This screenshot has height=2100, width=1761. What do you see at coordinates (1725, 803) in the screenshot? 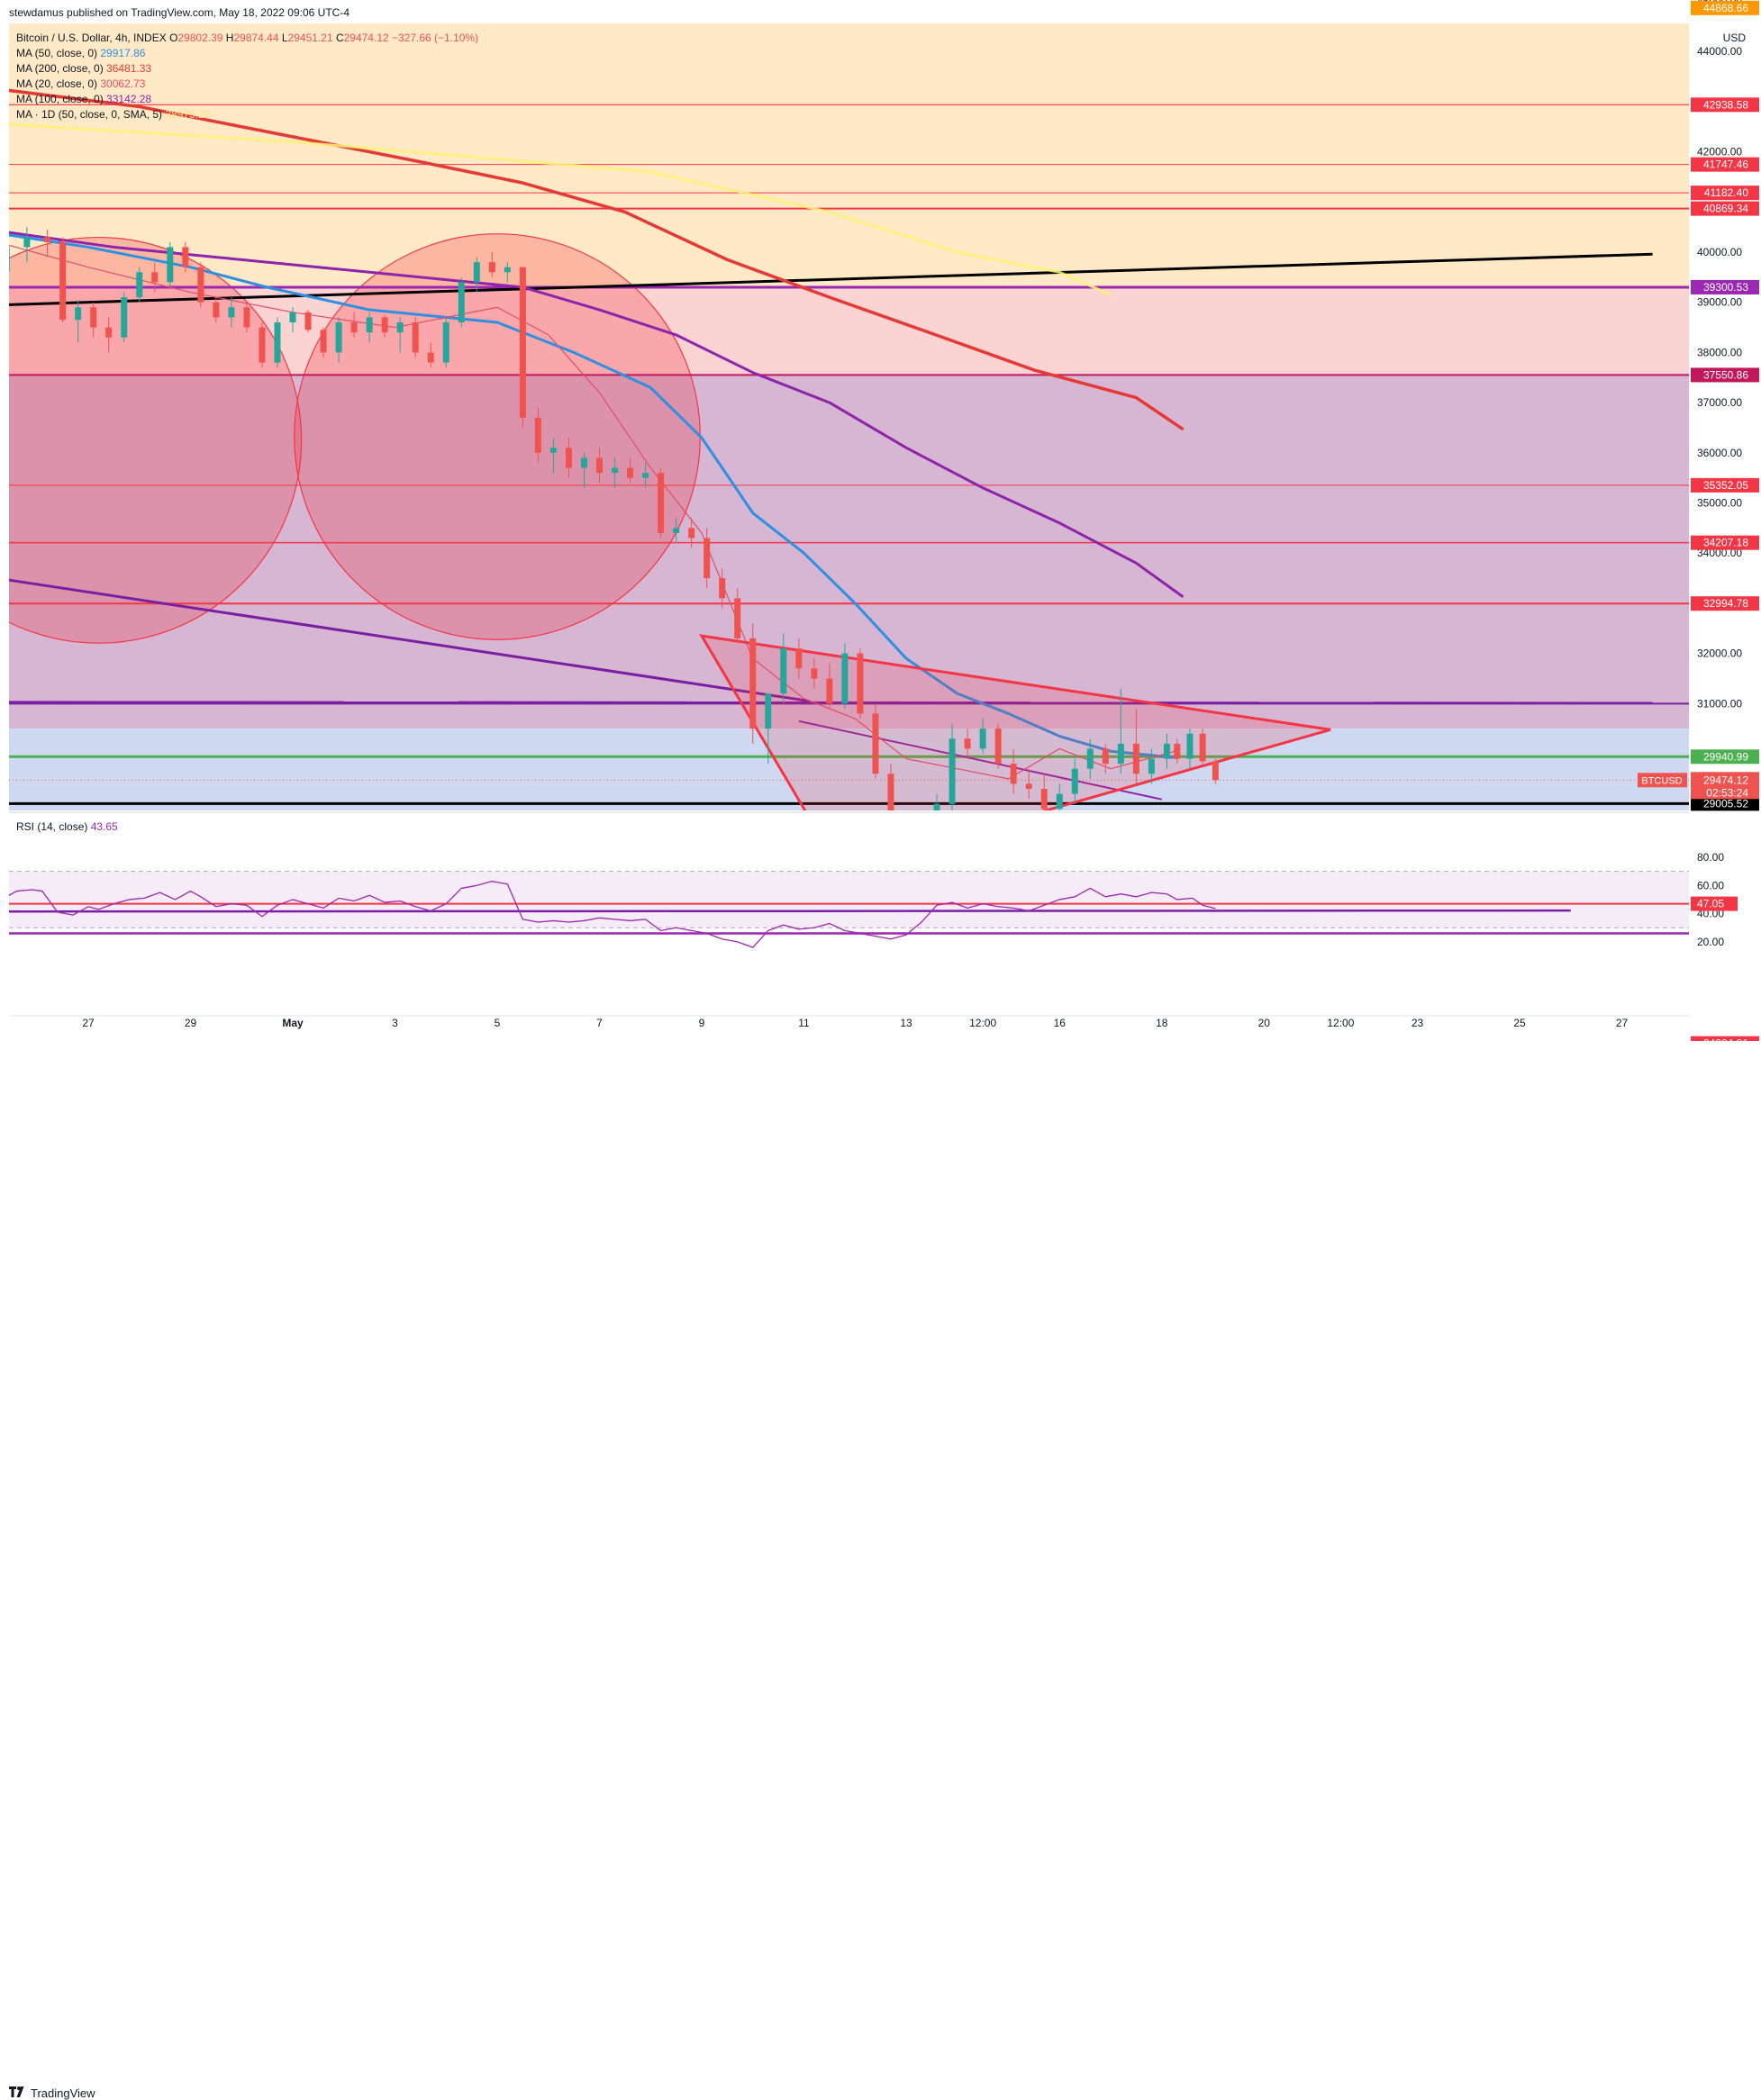
I see `level-price-tag: 29005.52` at bounding box center [1725, 803].